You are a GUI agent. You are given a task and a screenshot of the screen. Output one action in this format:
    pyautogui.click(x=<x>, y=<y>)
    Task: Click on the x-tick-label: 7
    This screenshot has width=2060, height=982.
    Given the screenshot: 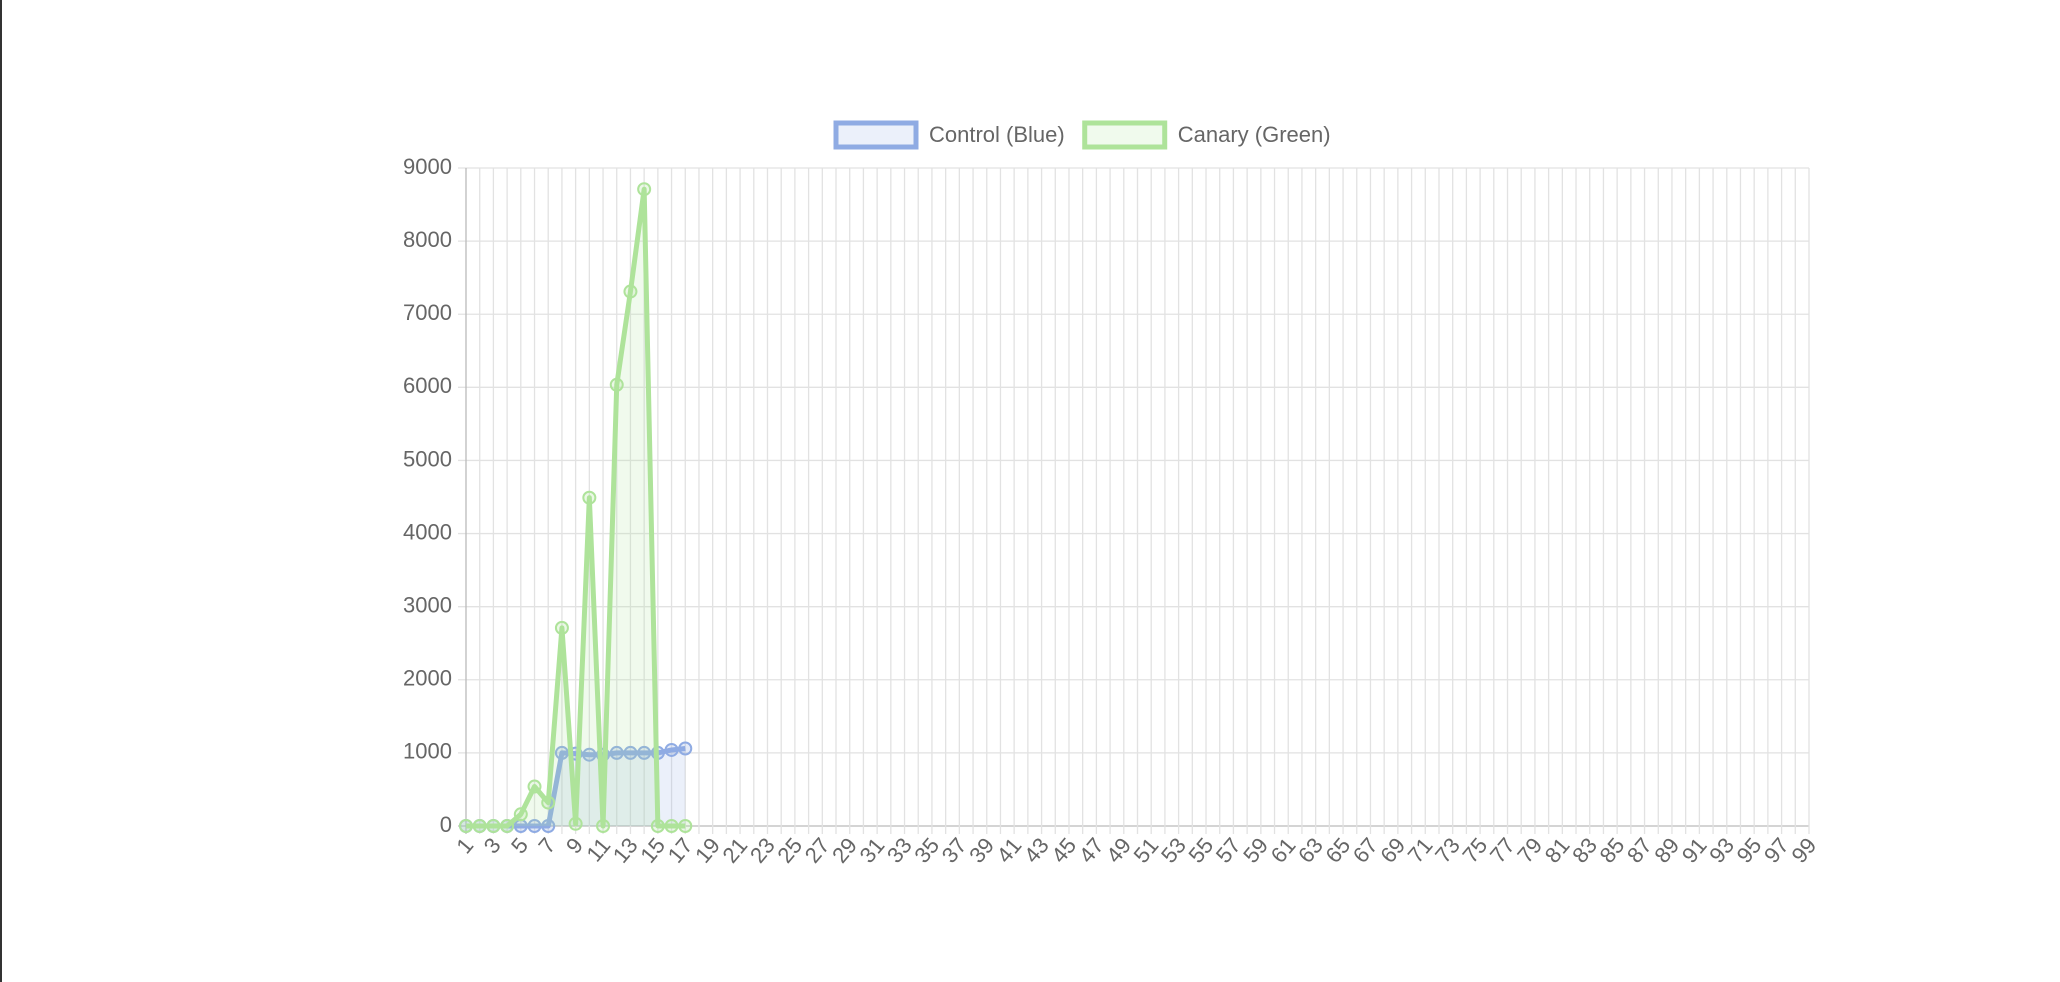 What is the action you would take?
    pyautogui.click(x=546, y=845)
    